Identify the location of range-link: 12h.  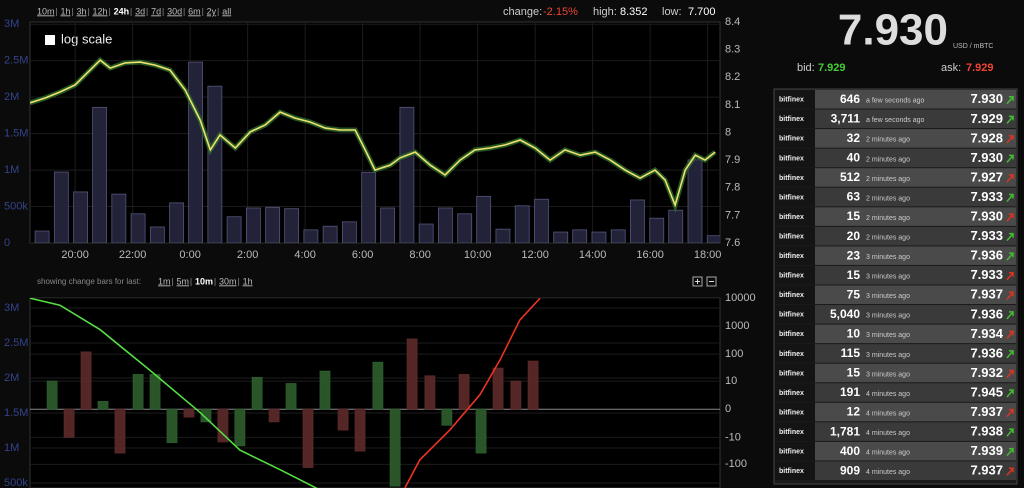
(100, 11).